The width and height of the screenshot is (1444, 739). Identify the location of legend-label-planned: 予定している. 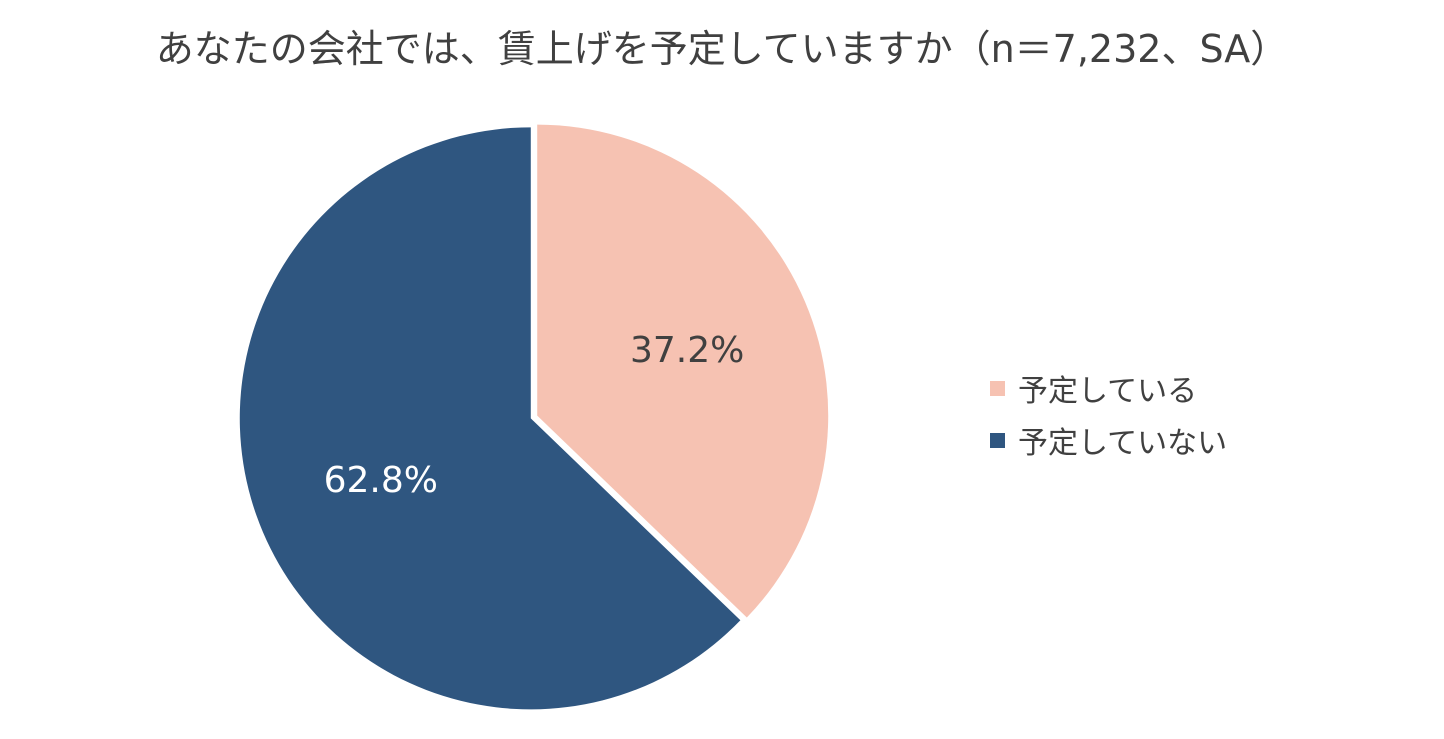
(1108, 391).